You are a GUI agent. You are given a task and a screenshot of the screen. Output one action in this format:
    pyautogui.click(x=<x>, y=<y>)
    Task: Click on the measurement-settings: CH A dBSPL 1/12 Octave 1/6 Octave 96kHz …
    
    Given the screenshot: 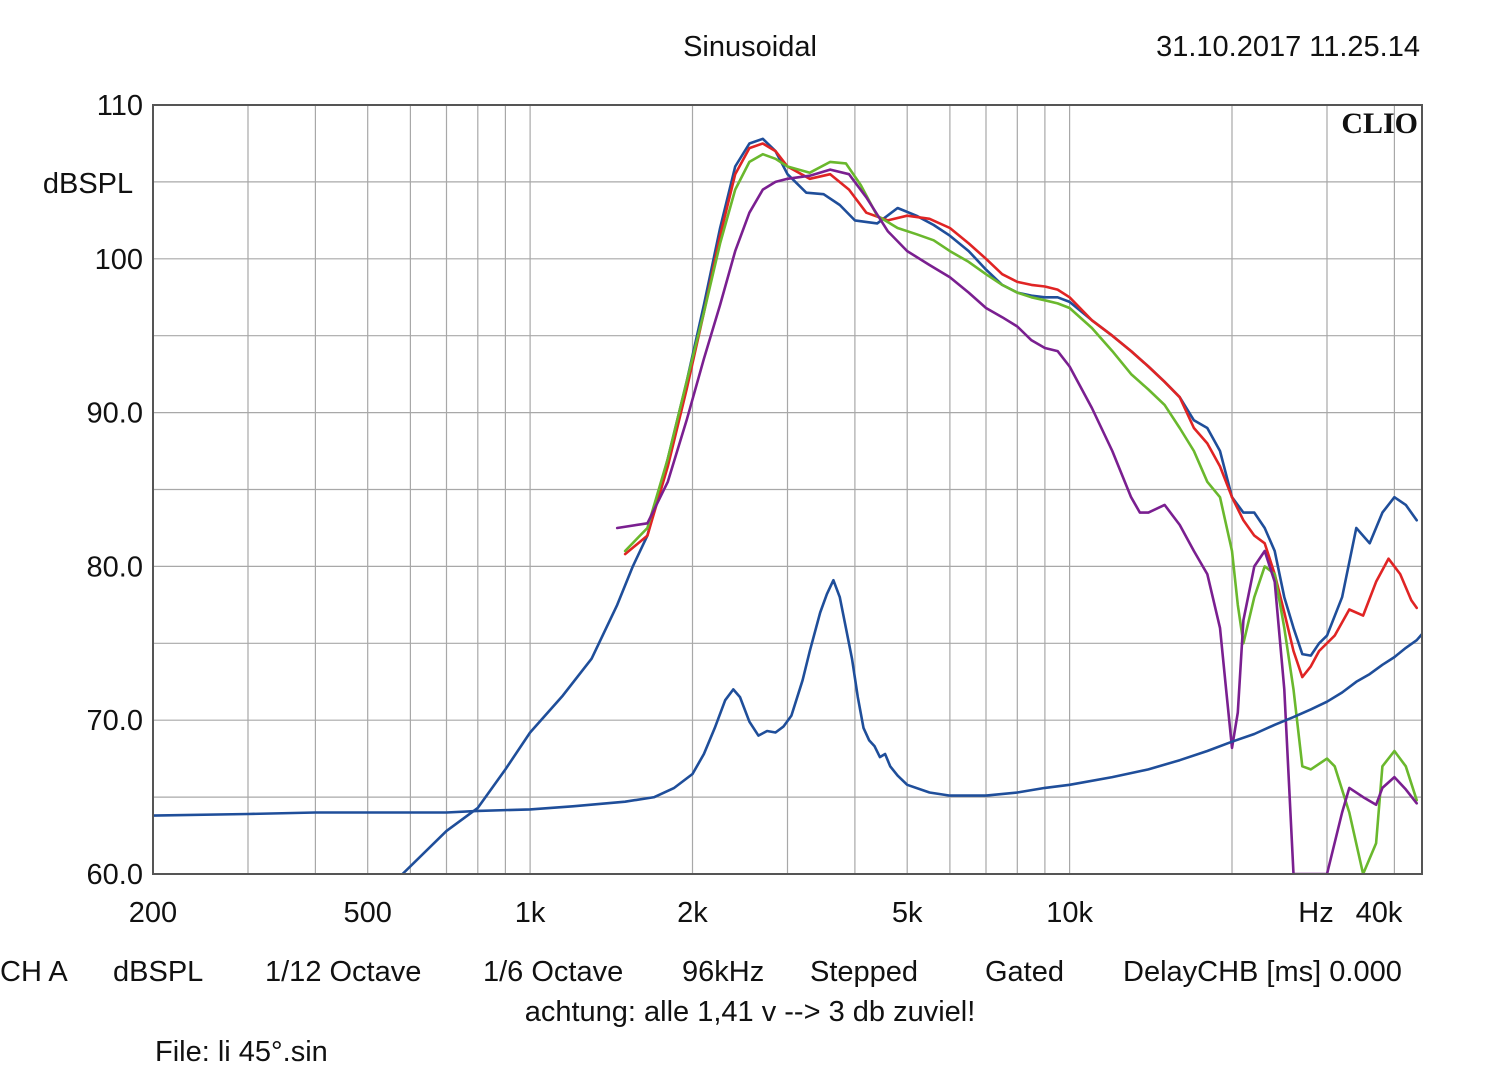 What is the action you would take?
    pyautogui.click(x=750, y=974)
    